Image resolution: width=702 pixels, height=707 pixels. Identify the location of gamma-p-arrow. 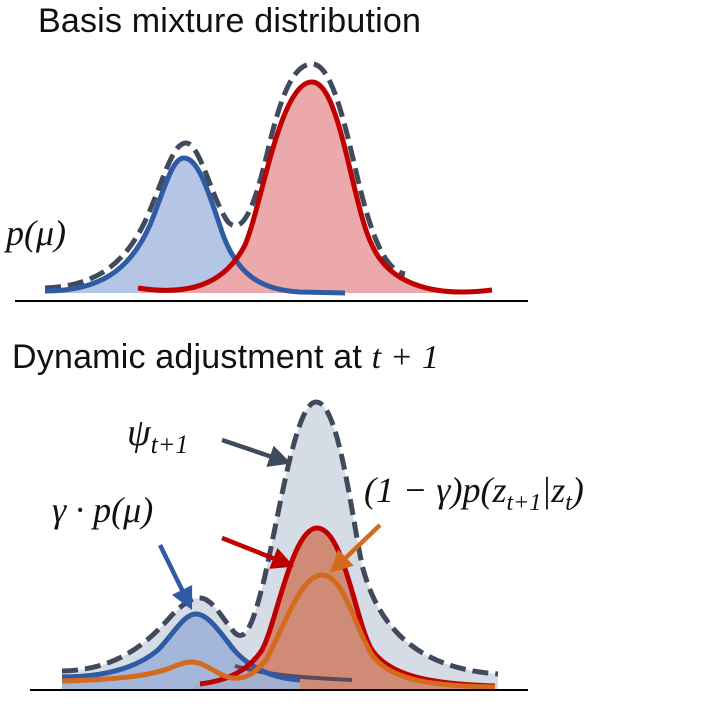
(175, 577).